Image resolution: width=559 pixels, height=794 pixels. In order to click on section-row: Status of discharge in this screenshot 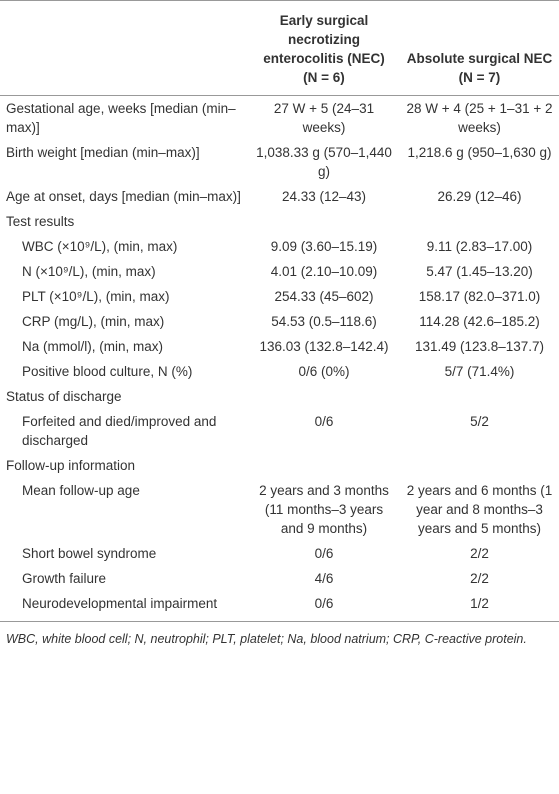, I will do `click(279, 396)`.